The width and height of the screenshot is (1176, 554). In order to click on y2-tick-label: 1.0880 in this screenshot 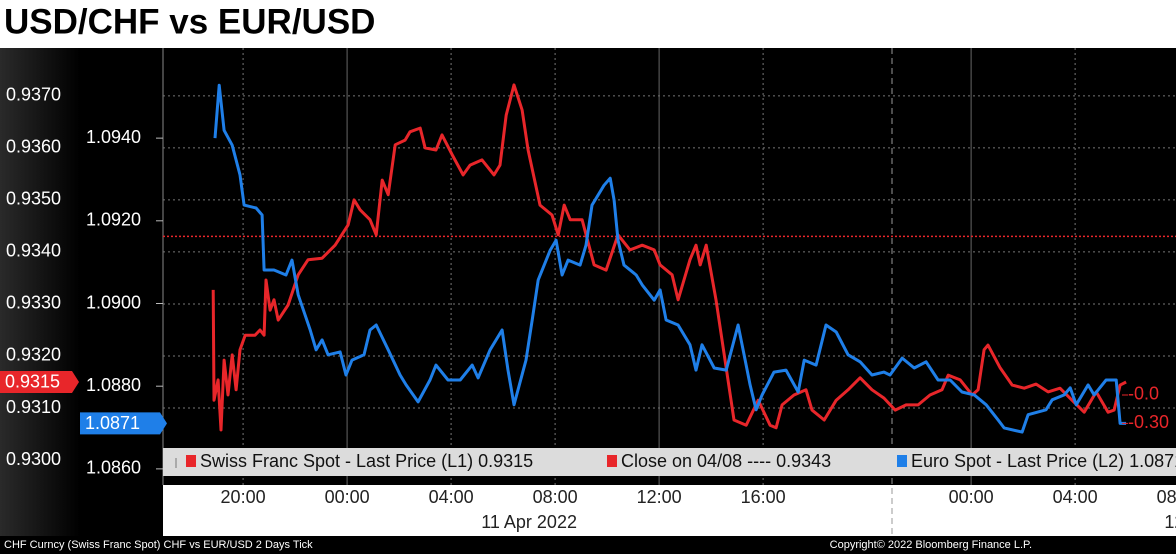, I will do `click(113, 385)`.